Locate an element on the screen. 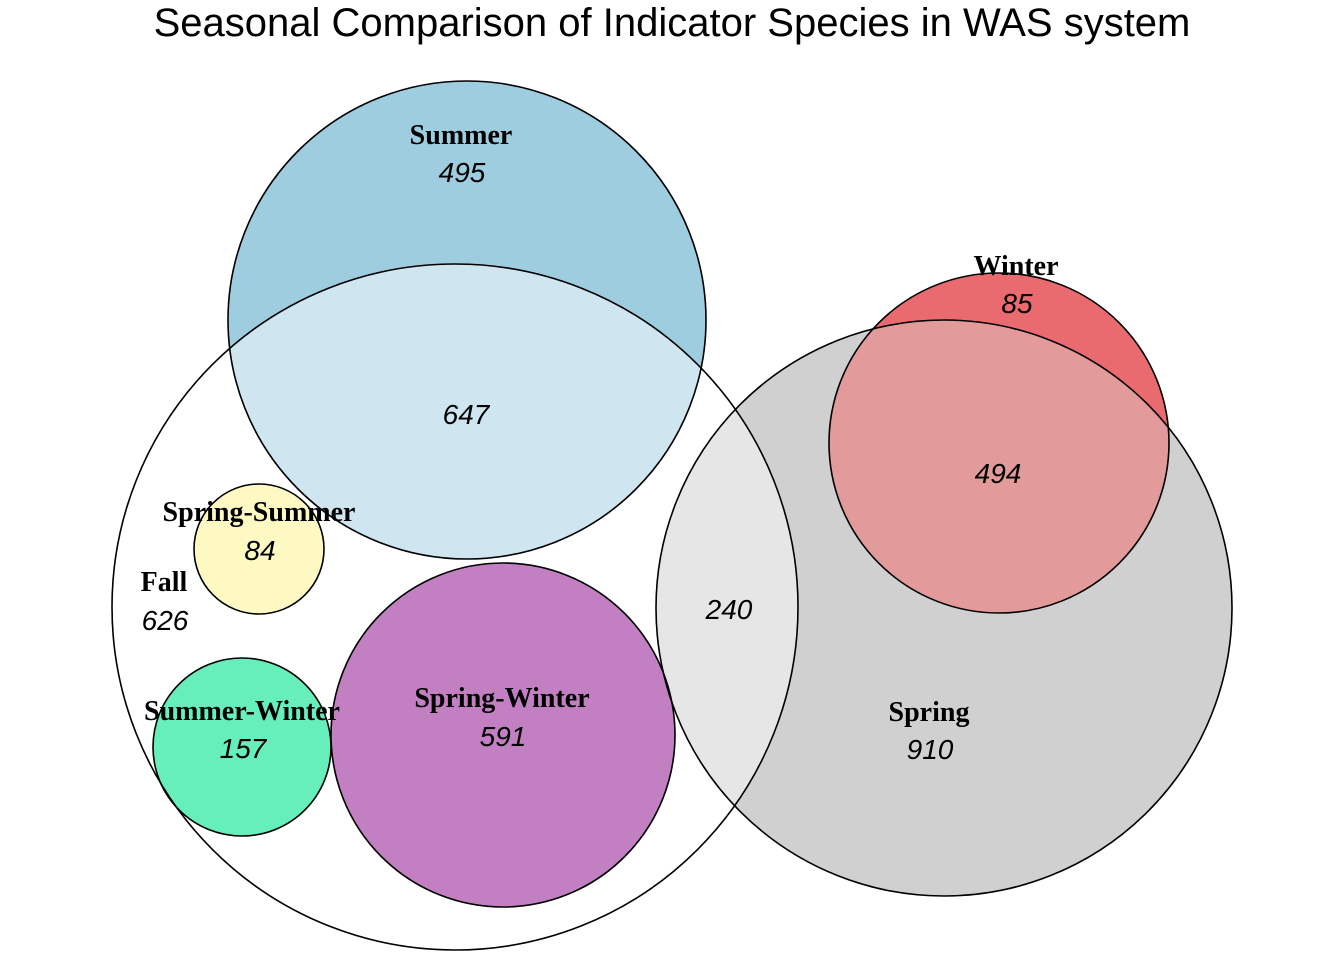 The height and width of the screenshot is (960, 1344). winter-label: Winter is located at coordinates (1015, 266).